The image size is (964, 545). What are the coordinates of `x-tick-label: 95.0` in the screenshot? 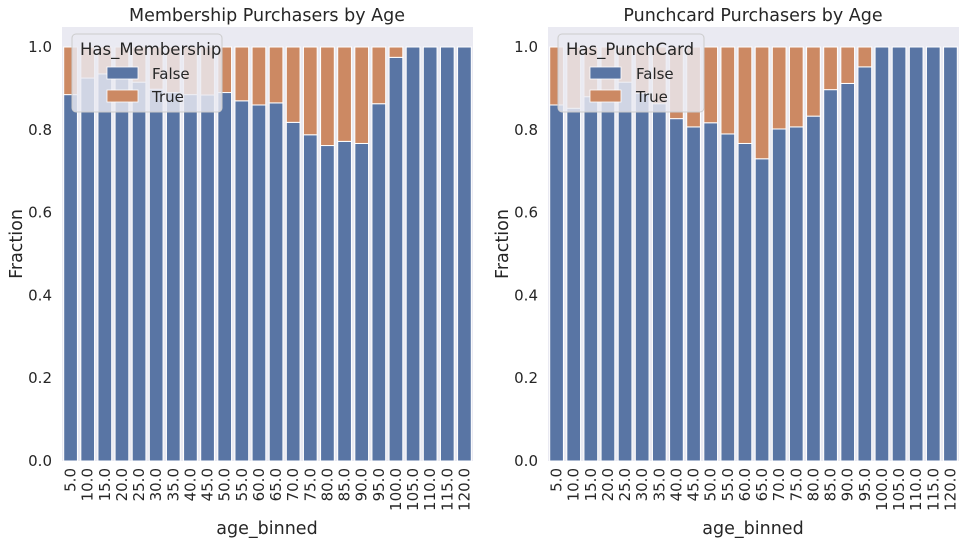 It's located at (865, 484).